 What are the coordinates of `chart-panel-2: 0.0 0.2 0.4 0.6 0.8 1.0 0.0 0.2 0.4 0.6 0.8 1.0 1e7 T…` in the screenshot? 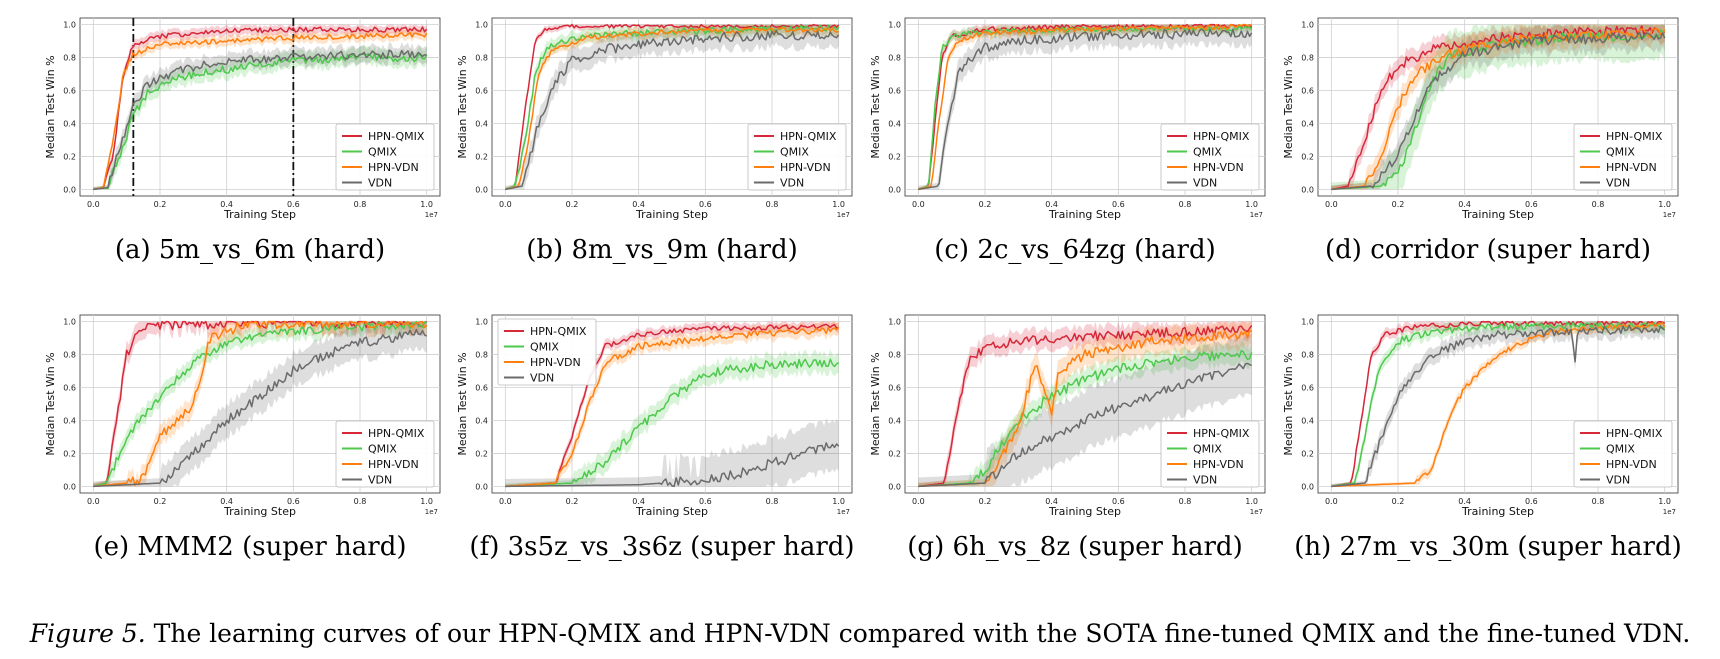 It's located at (654, 141).